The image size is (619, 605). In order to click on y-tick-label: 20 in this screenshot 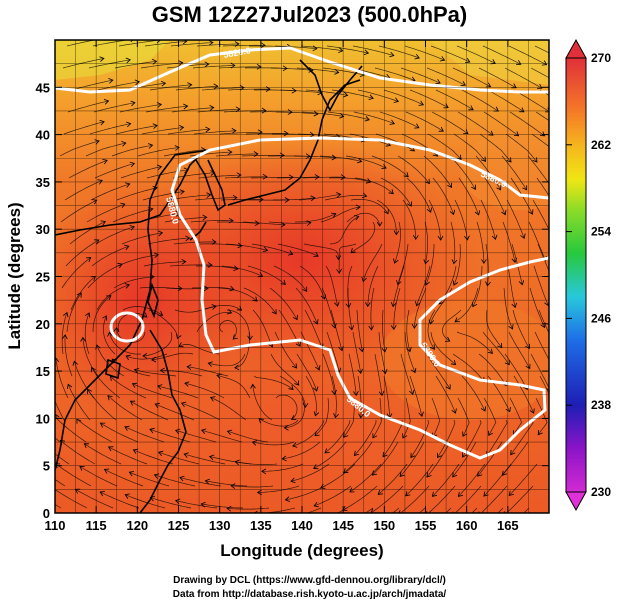, I will do `click(43, 324)`.